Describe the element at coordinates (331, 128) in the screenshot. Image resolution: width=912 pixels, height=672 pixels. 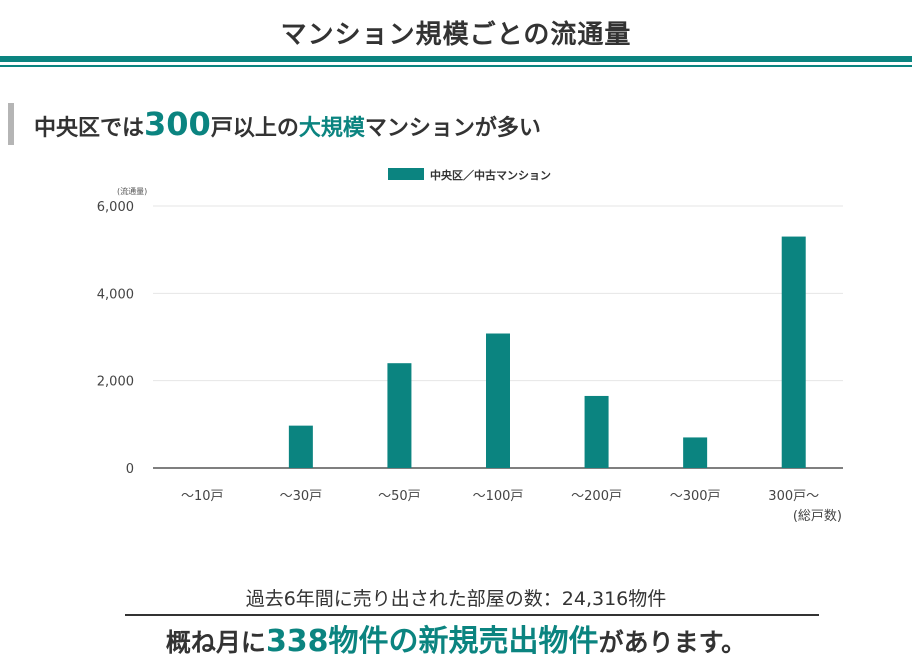
I see `headline-accent-word: 大規模` at that location.